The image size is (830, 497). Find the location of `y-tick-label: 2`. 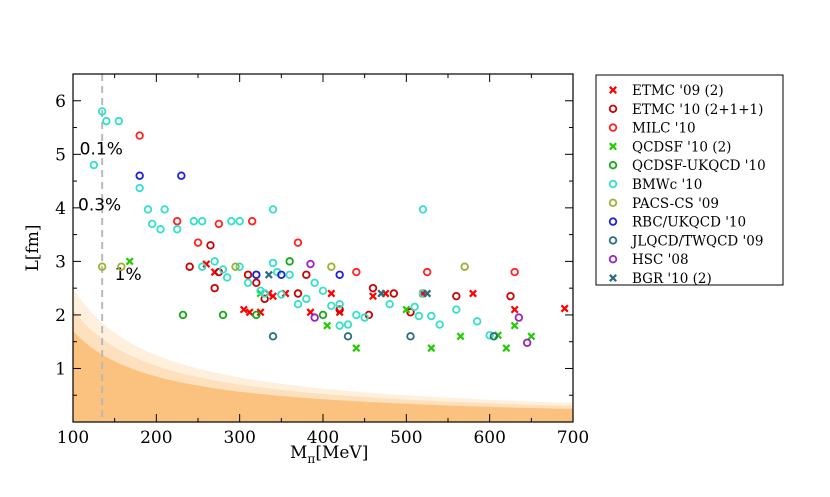

y-tick-label: 2 is located at coordinates (60, 316).